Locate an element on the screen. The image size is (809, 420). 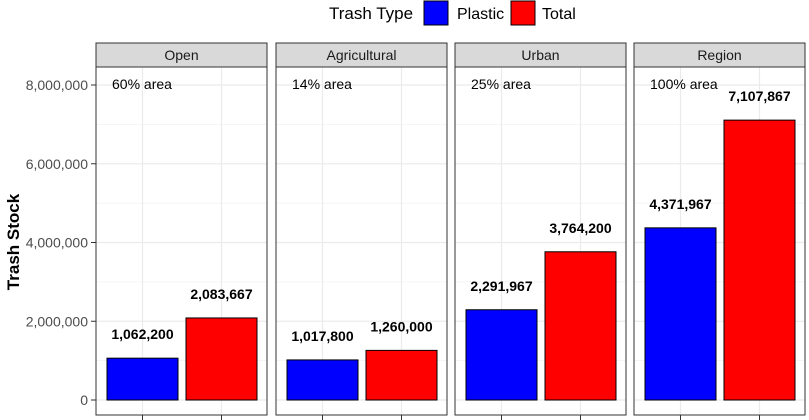
y-tick-label: 0 is located at coordinates (84, 400).